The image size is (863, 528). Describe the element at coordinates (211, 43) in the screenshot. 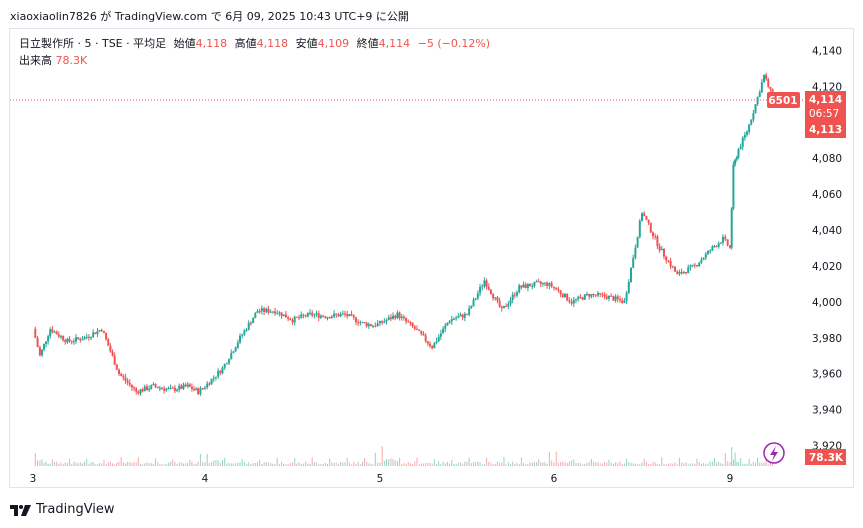

I see `open-value: 4,118` at that location.